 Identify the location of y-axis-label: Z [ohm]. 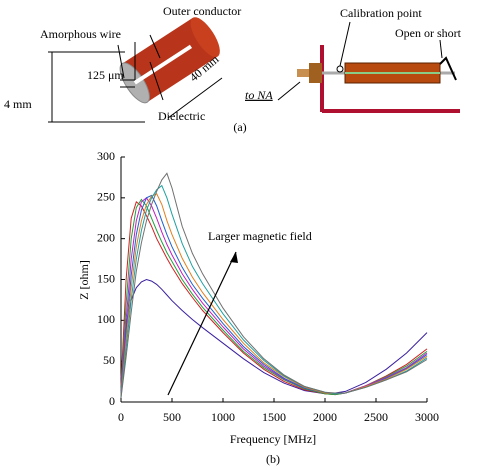
(84, 280).